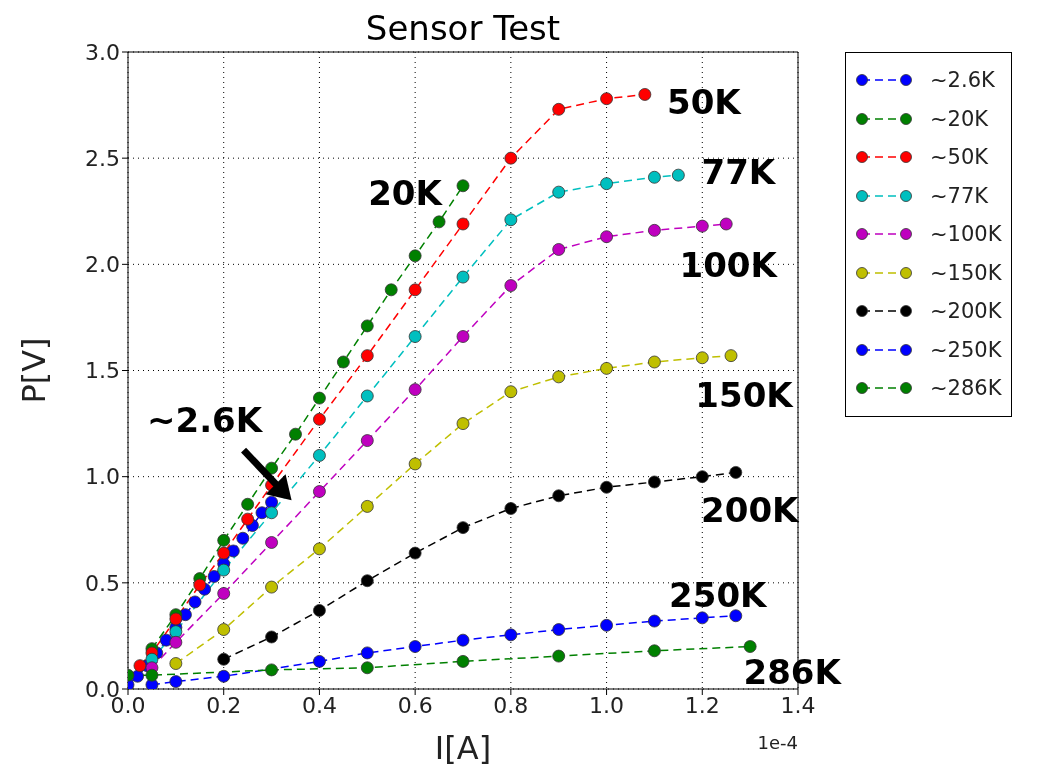 The height and width of the screenshot is (768, 1050). Describe the element at coordinates (406, 192) in the screenshot. I see `annotation: 20K` at that location.